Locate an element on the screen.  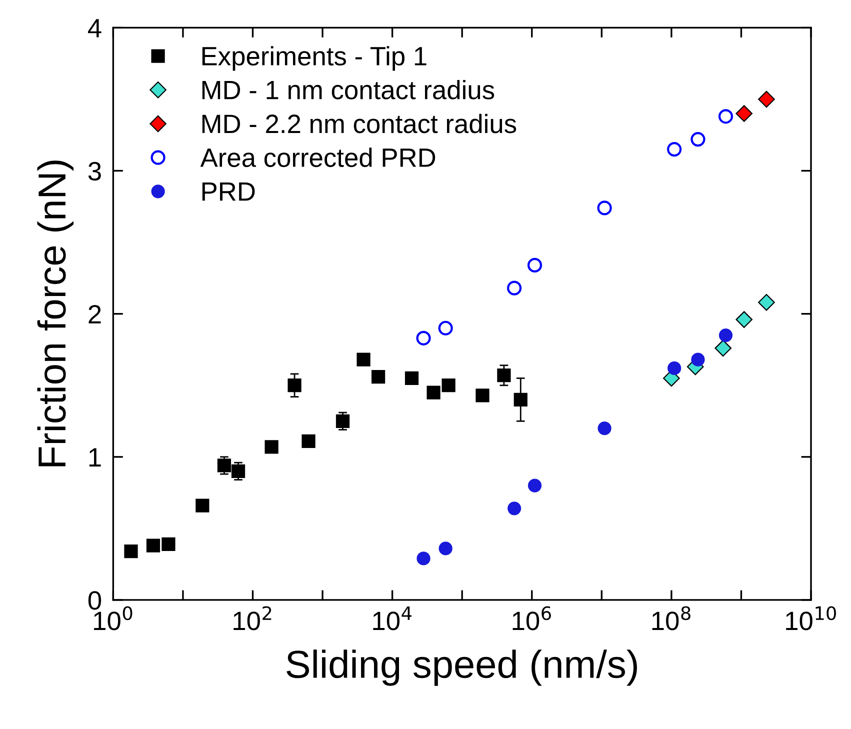
legend-label: Experiments - Tip 1 is located at coordinates (314, 58).